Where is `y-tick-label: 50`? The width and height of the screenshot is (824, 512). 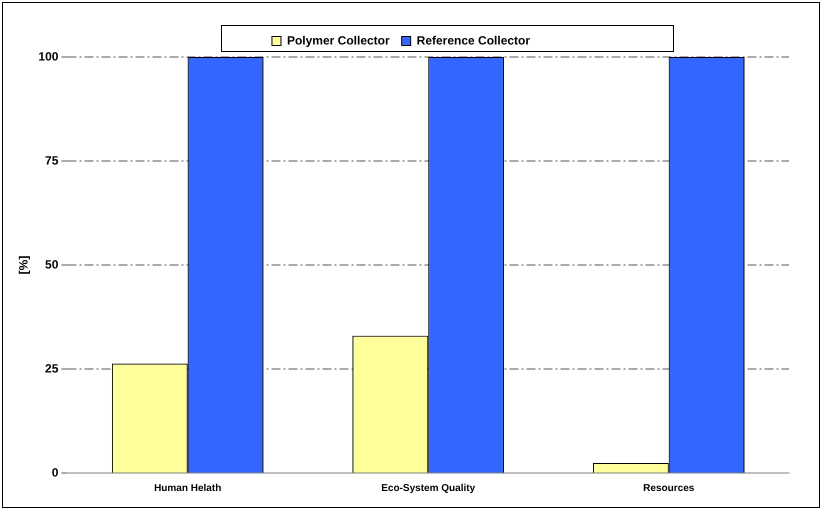 y-tick-label: 50 is located at coordinates (52, 264).